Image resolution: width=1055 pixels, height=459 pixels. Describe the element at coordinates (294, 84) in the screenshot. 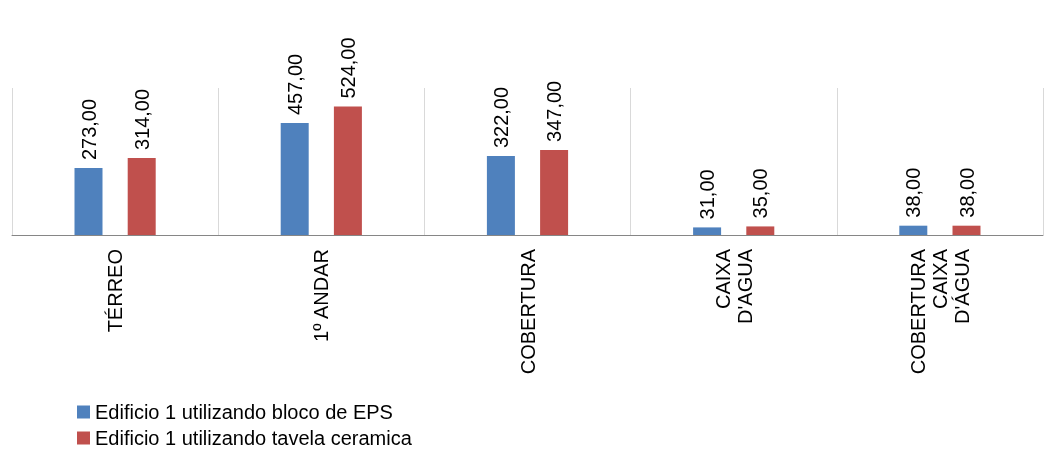

I see `data-label: 457,00` at that location.